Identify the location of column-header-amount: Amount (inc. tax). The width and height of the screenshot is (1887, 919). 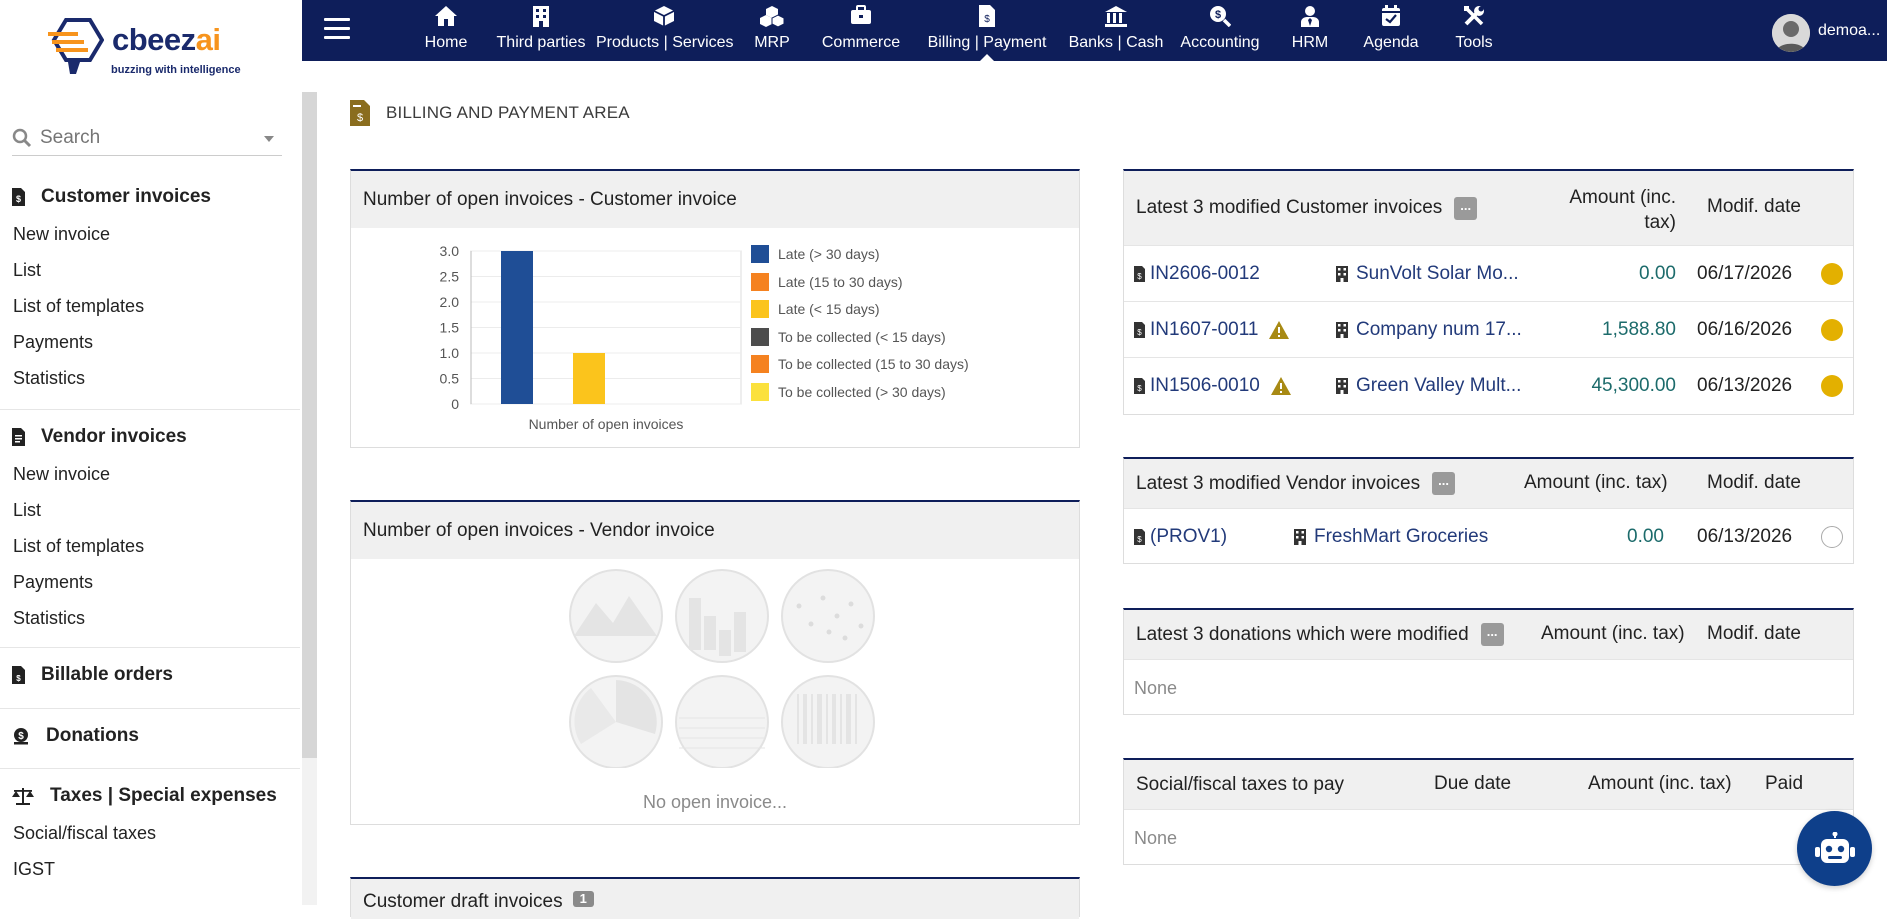
(1596, 482).